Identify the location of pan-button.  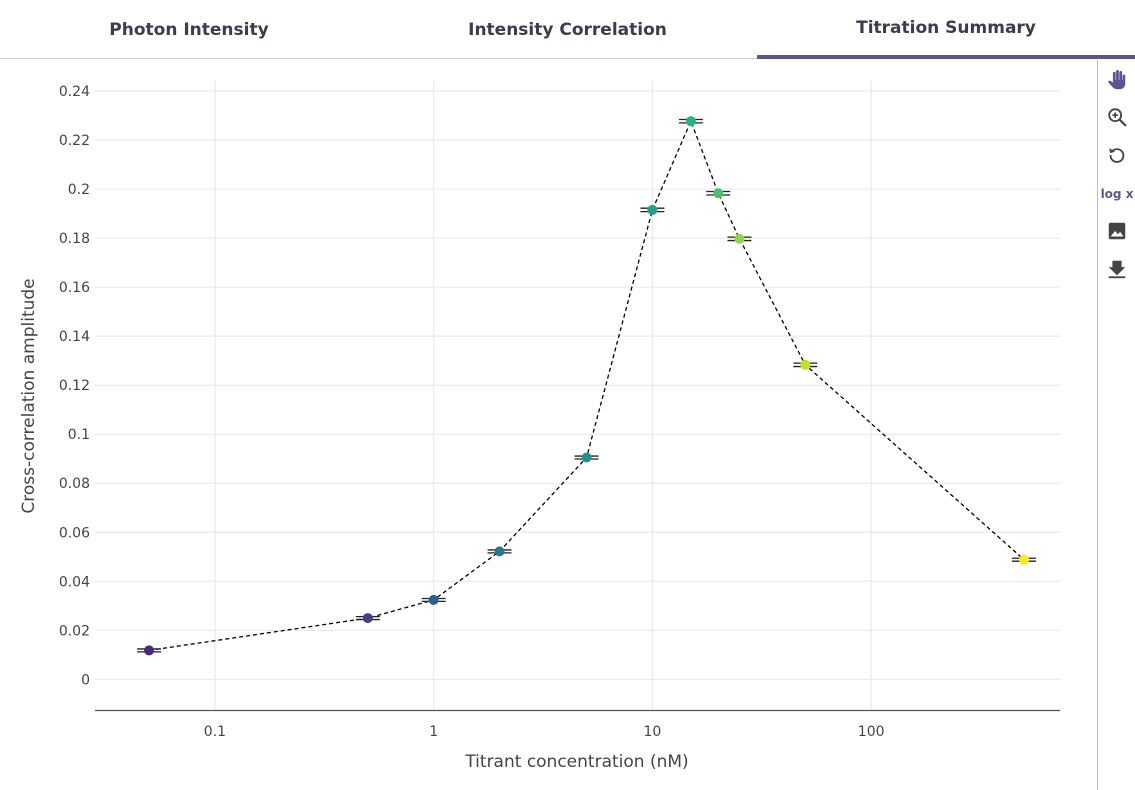
(1116, 80).